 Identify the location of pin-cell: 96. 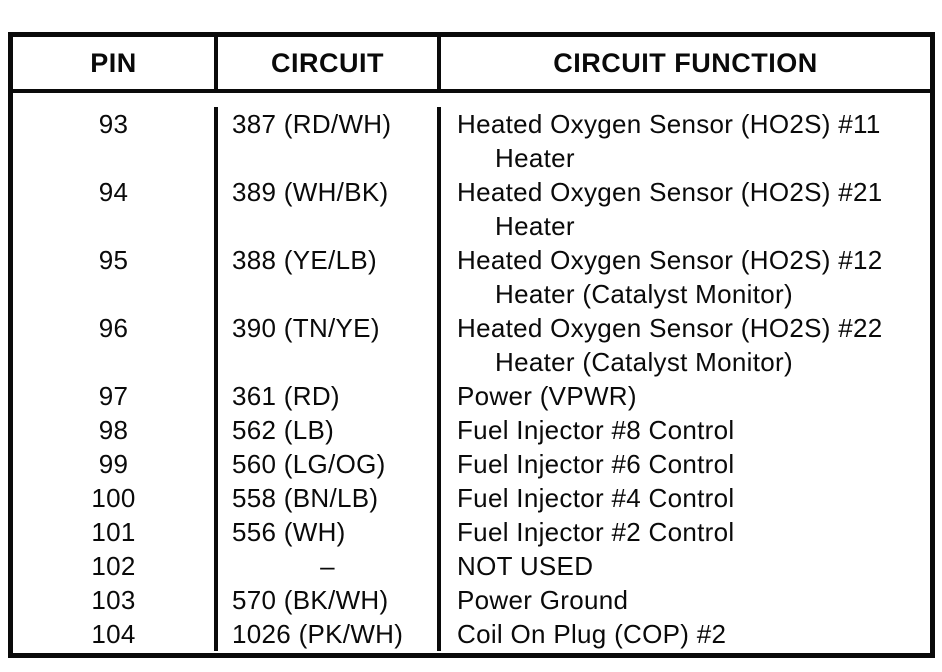
(115, 345).